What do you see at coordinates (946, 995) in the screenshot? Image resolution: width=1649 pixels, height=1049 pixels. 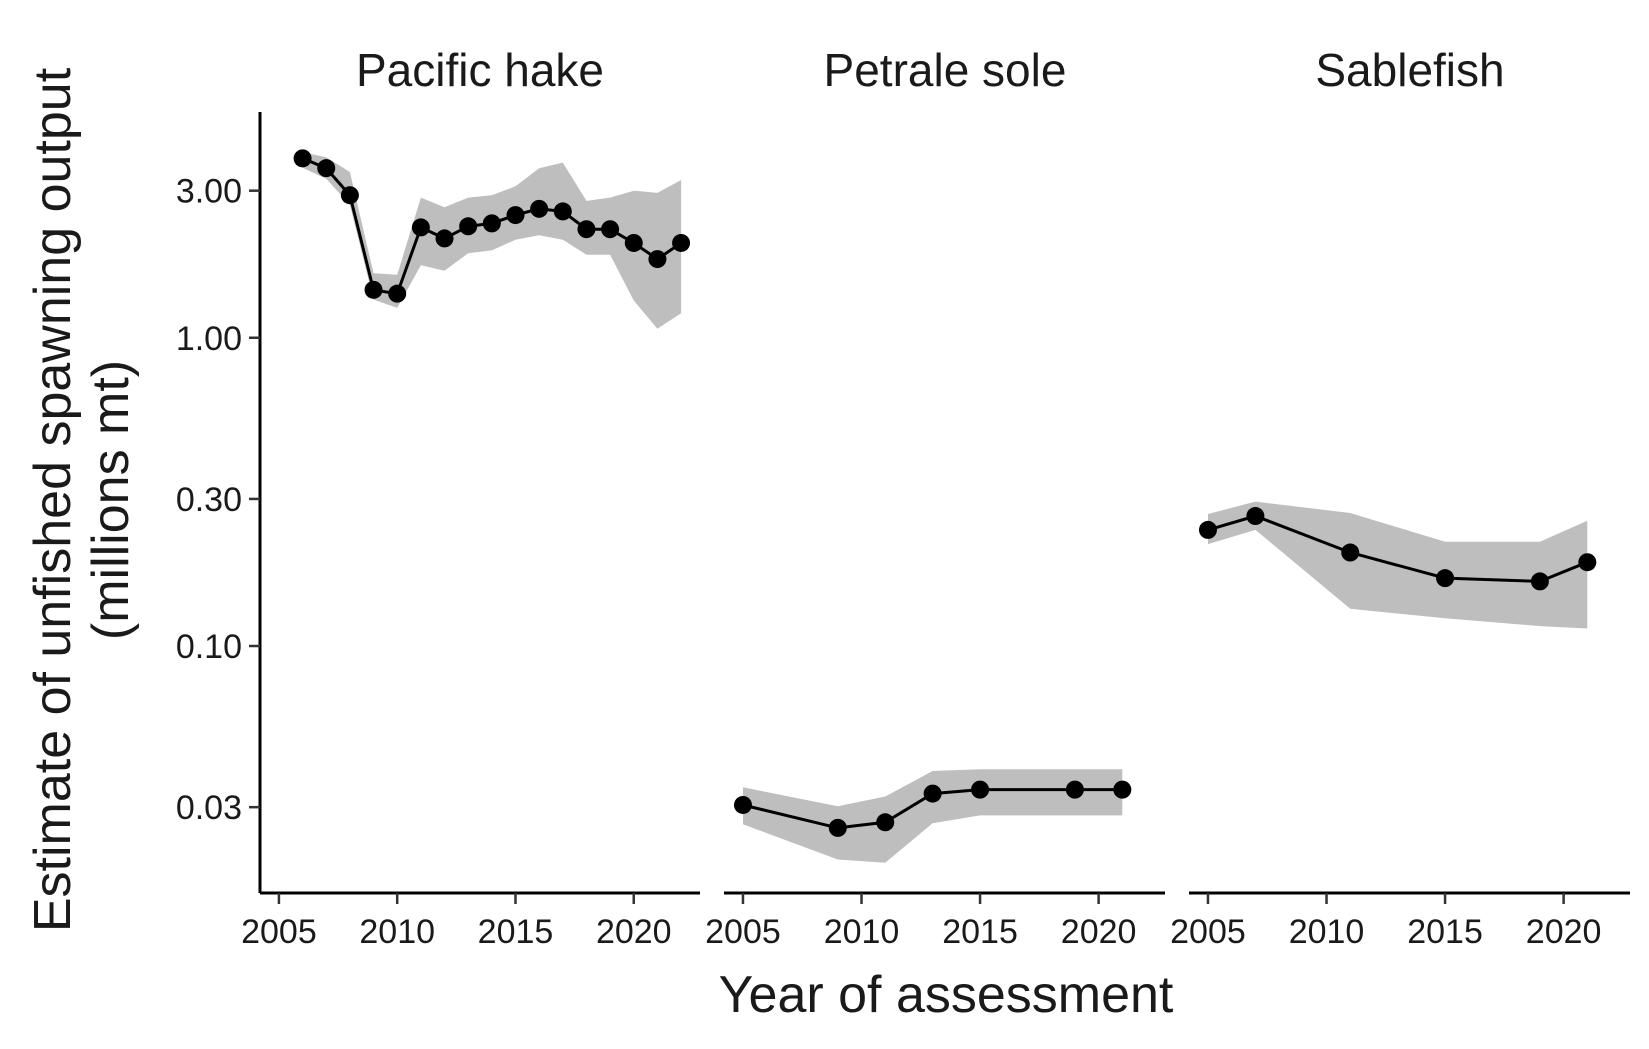 I see `x-axis-title: Year of assessment` at bounding box center [946, 995].